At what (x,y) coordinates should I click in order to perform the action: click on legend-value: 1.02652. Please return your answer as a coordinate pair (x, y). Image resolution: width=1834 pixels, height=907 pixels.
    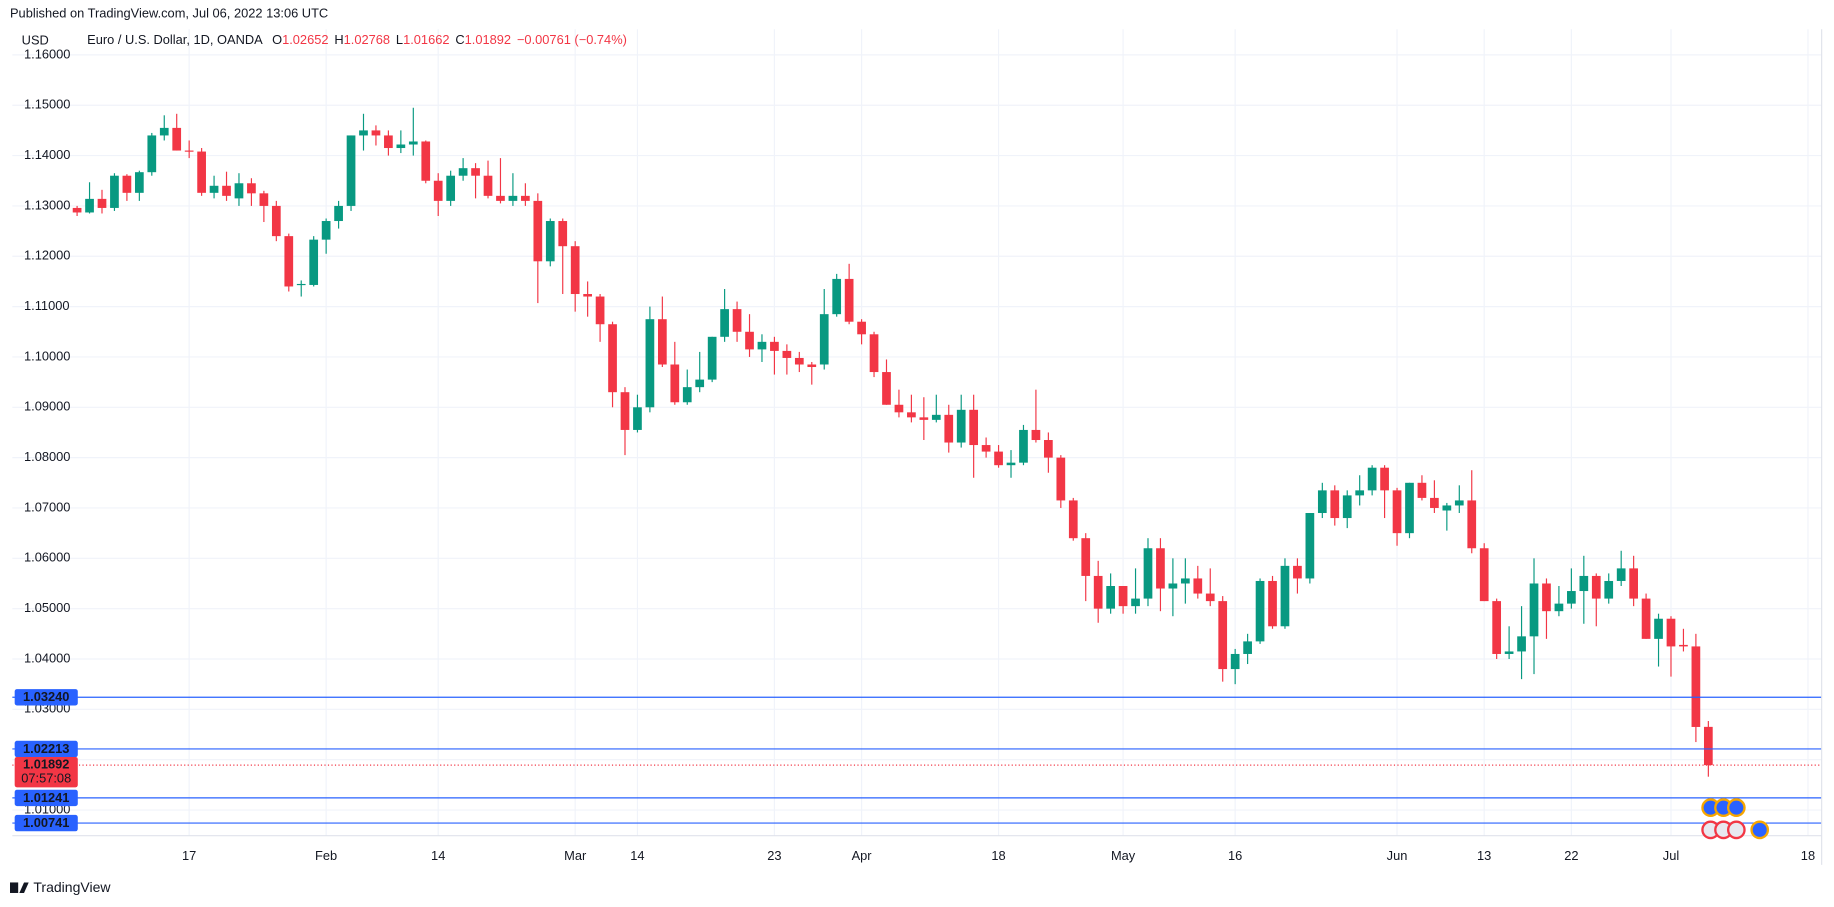
    Looking at the image, I should click on (305, 39).